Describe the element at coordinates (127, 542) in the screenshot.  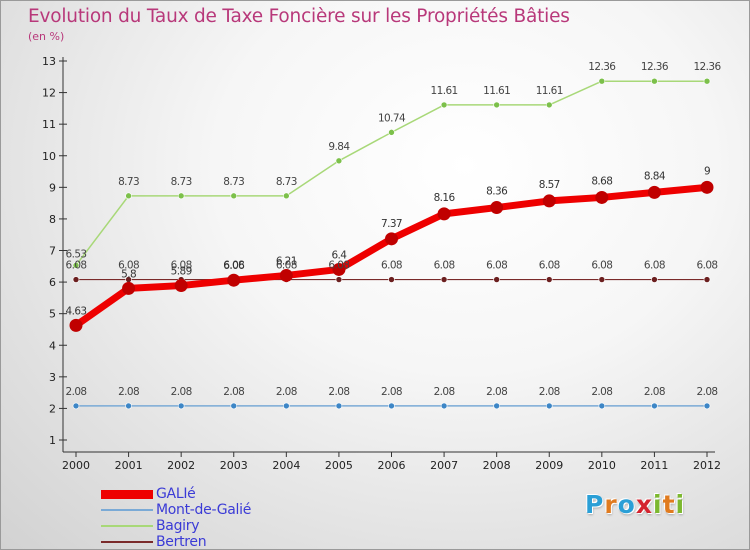
I see `legend-swatch` at that location.